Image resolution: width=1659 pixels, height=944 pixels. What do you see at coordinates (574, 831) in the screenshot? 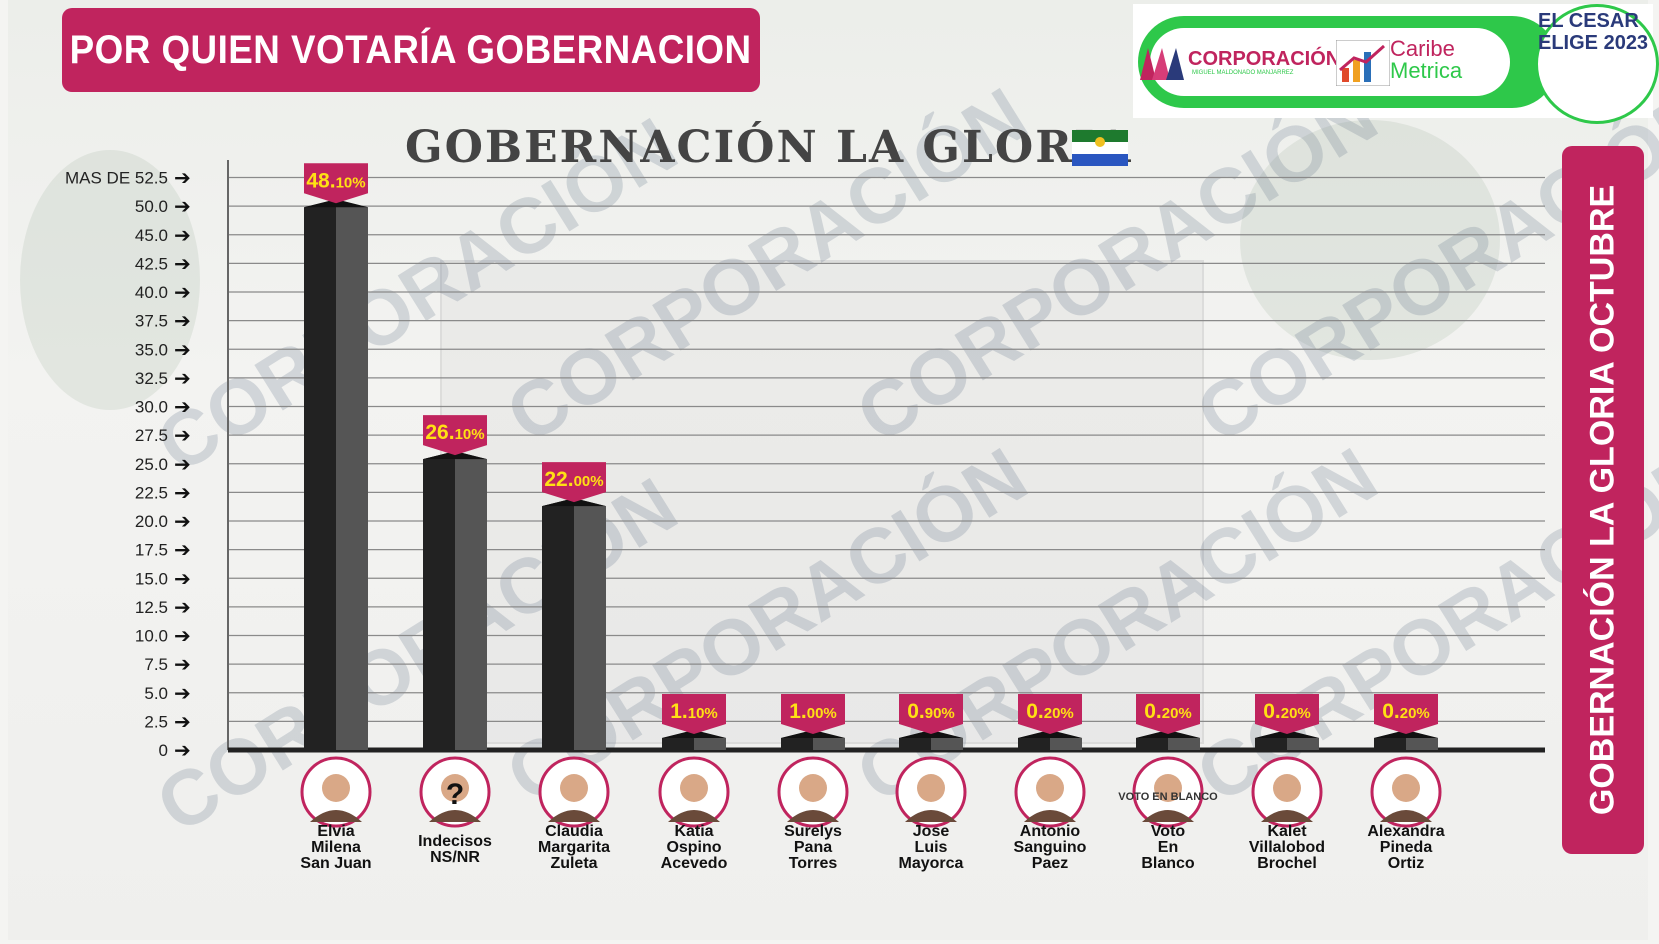
I see `category-label: Claudia` at bounding box center [574, 831].